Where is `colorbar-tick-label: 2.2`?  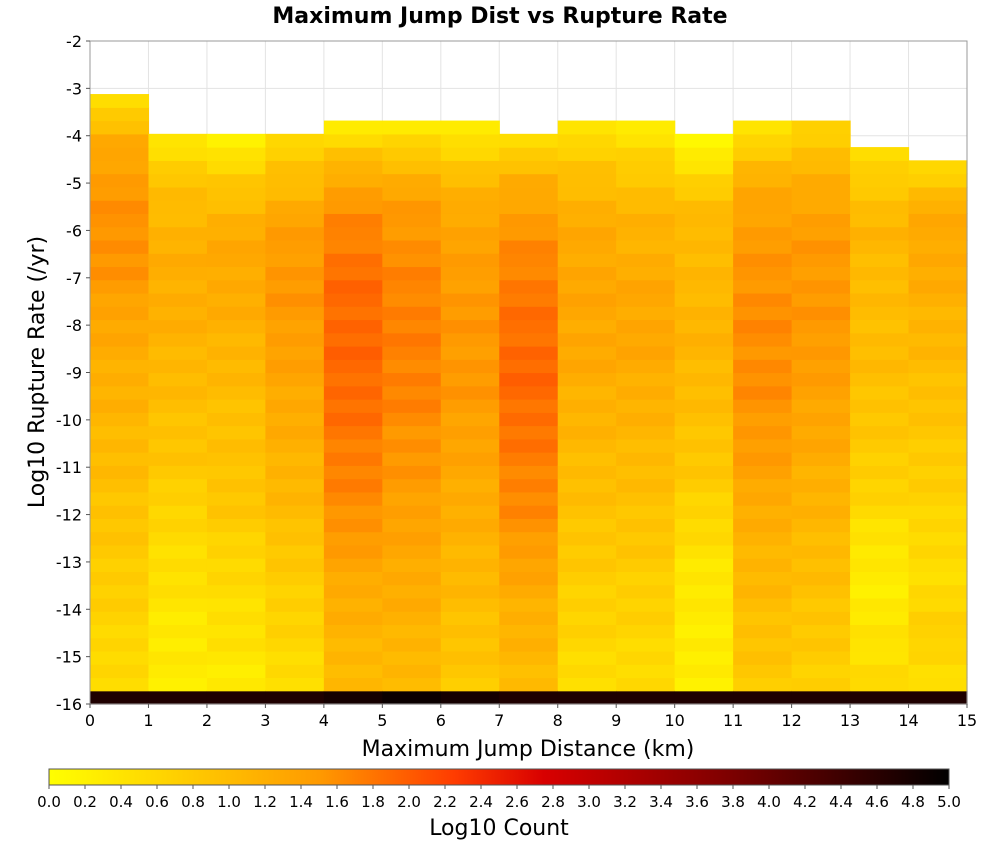 colorbar-tick-label: 2.2 is located at coordinates (445, 802).